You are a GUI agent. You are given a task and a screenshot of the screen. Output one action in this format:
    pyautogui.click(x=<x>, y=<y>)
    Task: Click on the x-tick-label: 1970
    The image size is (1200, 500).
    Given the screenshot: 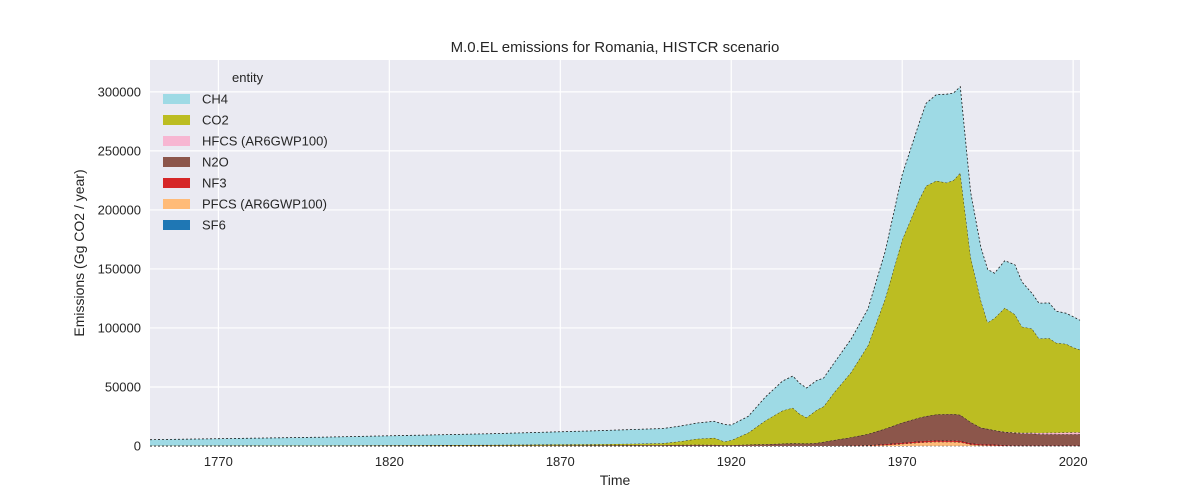 What is the action you would take?
    pyautogui.click(x=902, y=461)
    